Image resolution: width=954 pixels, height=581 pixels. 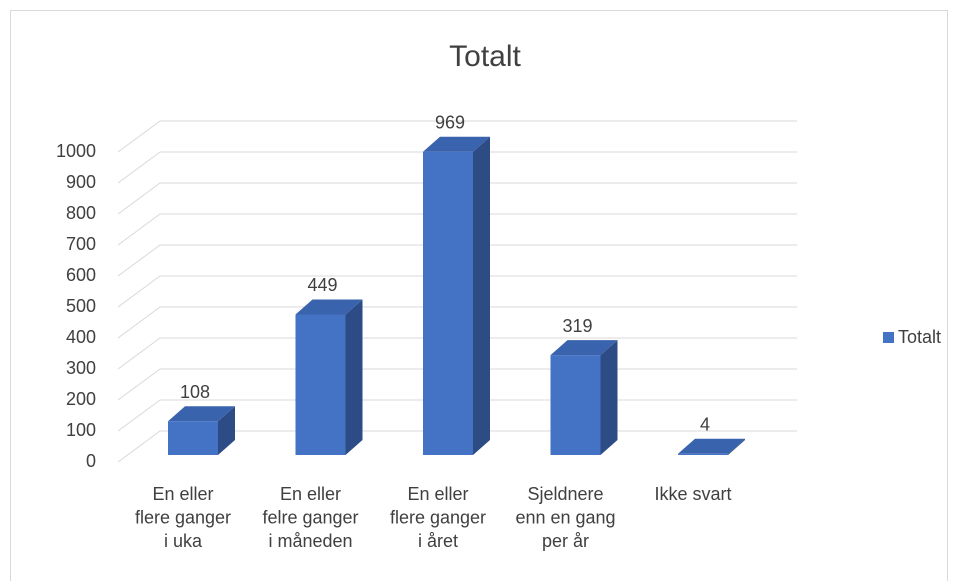 I want to click on x-tick-label: En eller flere ganger i året, so click(x=438, y=517).